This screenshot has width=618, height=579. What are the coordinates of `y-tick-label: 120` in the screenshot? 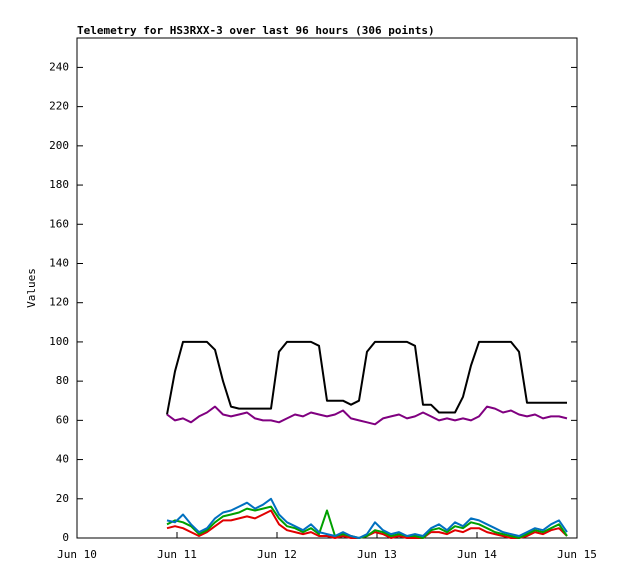 It's located at (59, 302).